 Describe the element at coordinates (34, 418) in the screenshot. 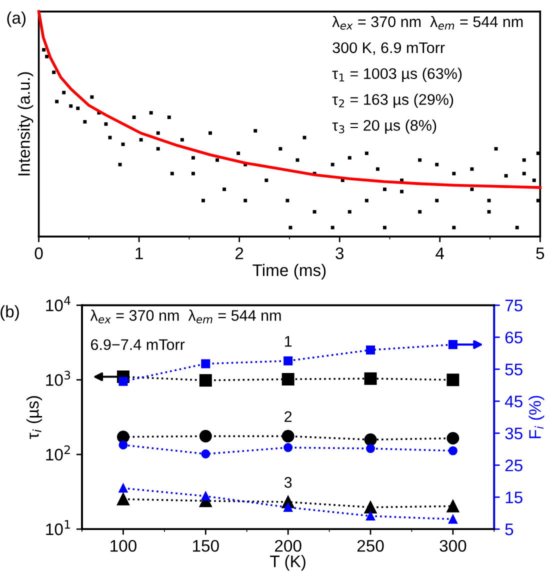

I see `y-axis-title: τ$_{i}$ (µs)` at that location.